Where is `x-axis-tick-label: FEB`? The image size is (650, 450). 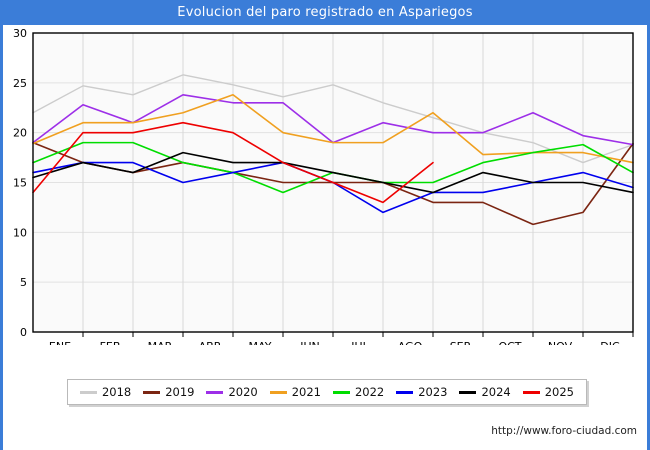
x-axis-tick-label: FEB is located at coordinates (110, 342).